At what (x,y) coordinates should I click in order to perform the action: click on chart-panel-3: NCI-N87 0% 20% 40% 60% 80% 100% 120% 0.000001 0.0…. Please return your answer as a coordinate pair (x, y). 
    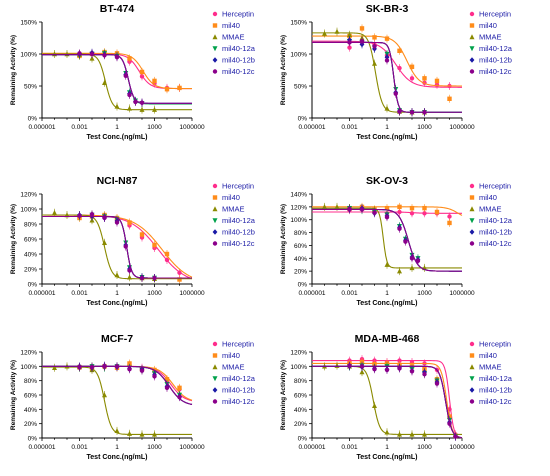
    Looking at the image, I should click on (133, 241).